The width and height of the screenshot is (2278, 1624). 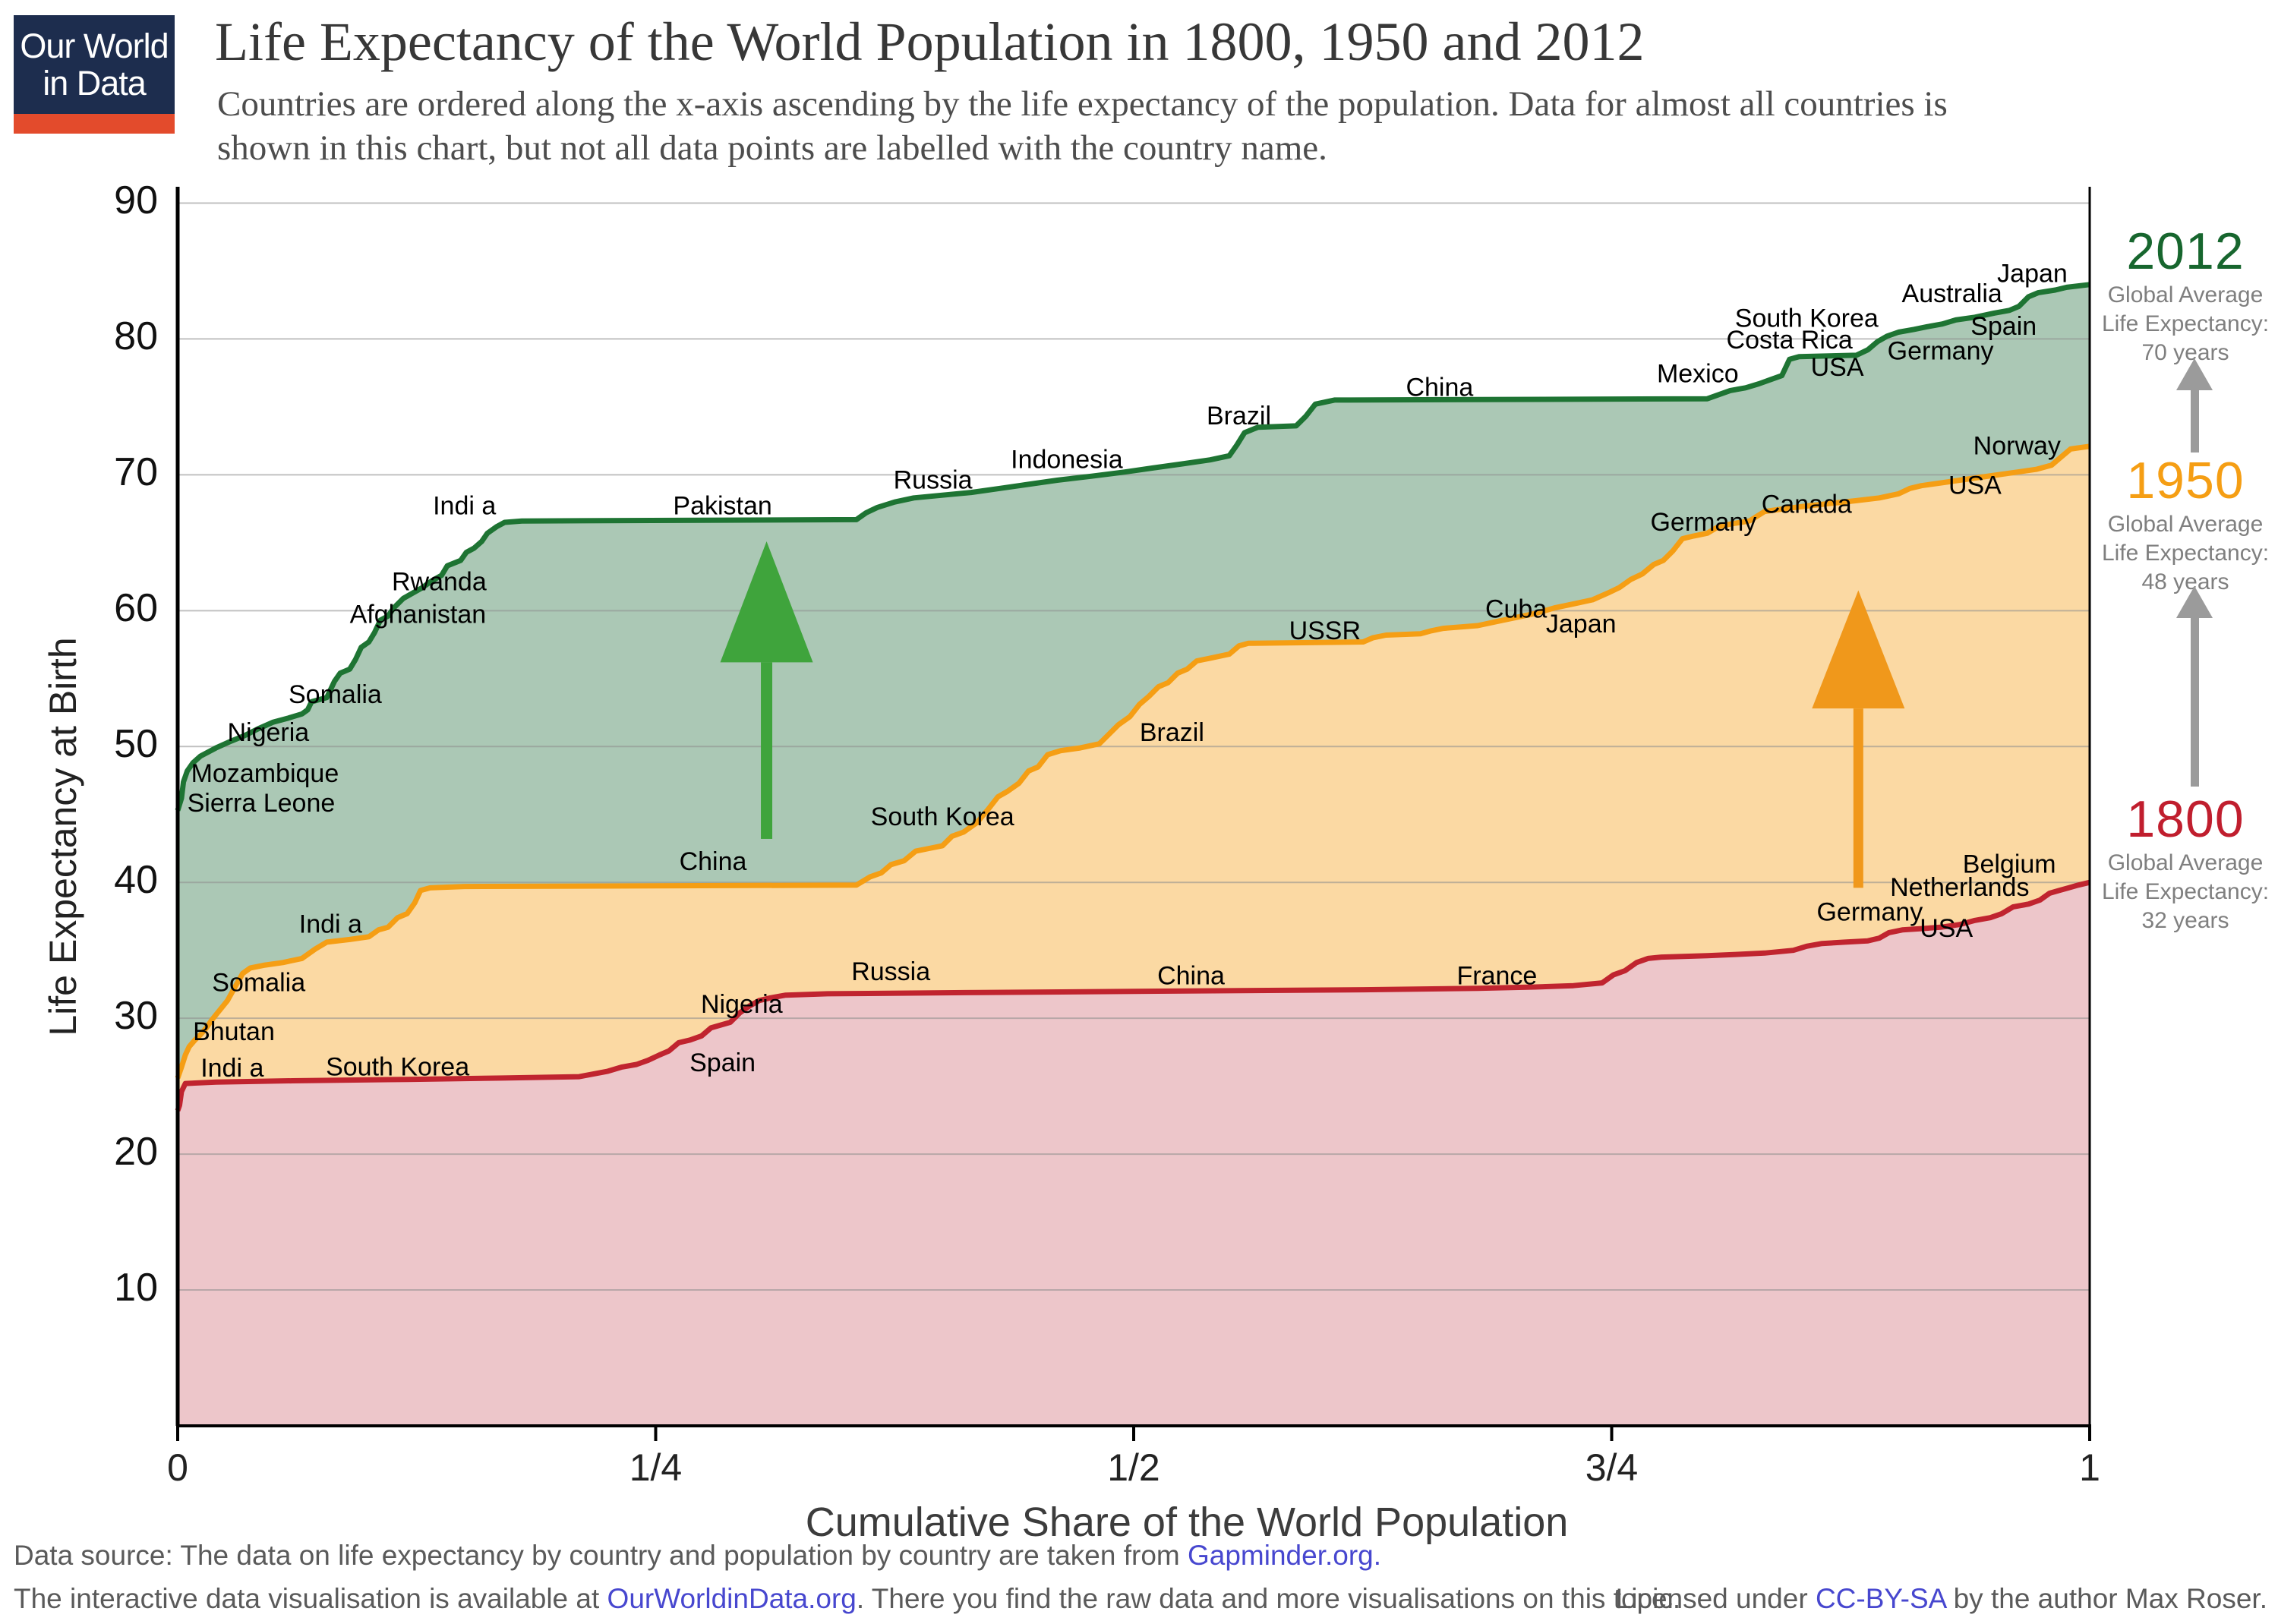 What do you see at coordinates (1837, 367) in the screenshot?
I see `country-label-2012: USA` at bounding box center [1837, 367].